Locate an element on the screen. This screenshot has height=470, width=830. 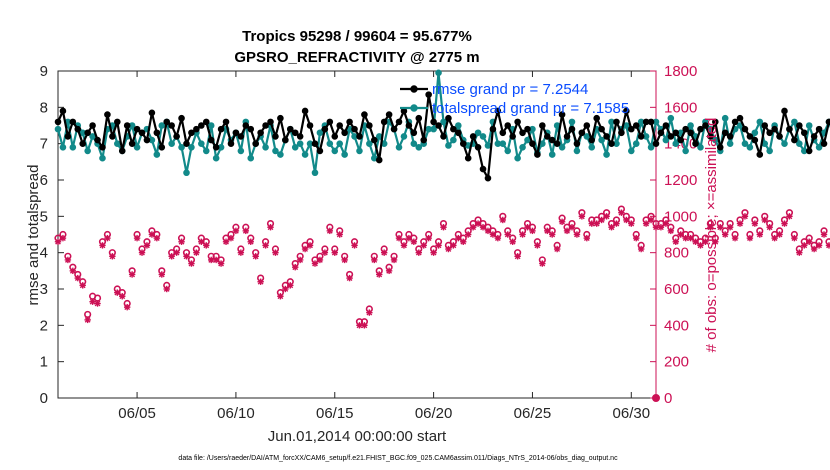
y-tick-label: 3 is located at coordinates (44, 289).